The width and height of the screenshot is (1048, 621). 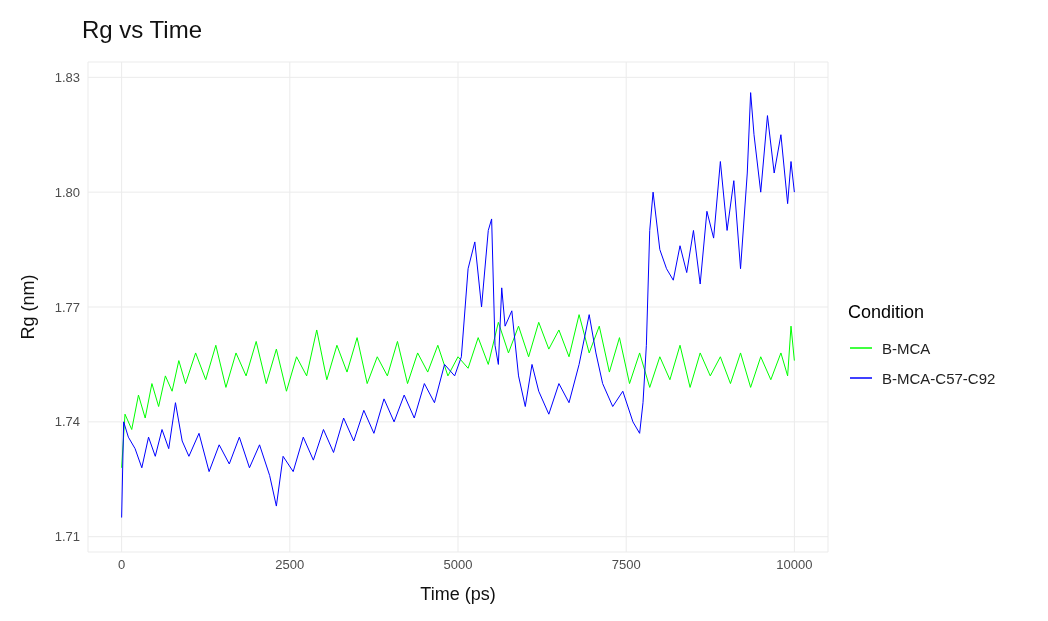 What do you see at coordinates (458, 565) in the screenshot?
I see `x-tick-label: 5000` at bounding box center [458, 565].